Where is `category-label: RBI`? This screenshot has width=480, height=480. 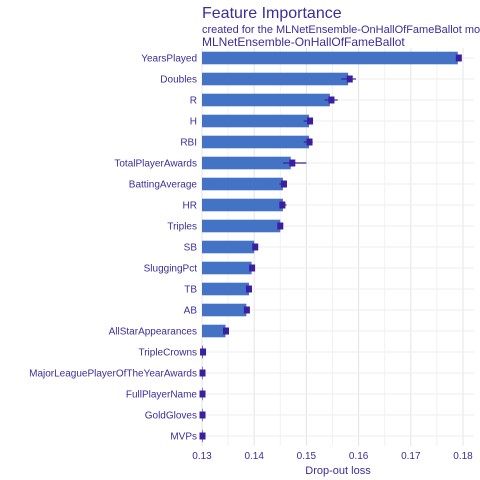 category-label: RBI is located at coordinates (188, 143).